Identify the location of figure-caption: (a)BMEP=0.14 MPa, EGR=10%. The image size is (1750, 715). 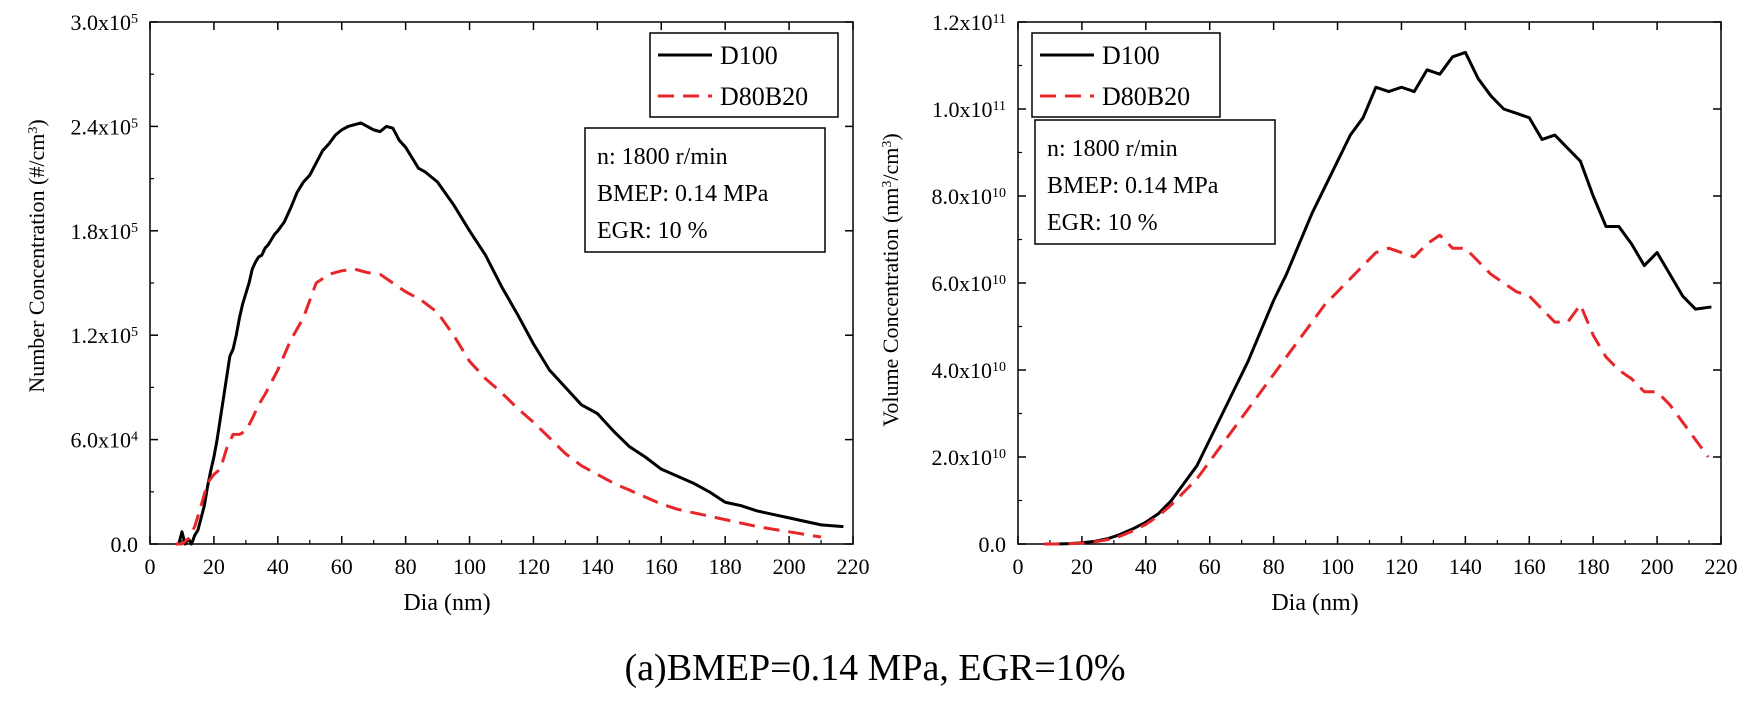
(875, 668).